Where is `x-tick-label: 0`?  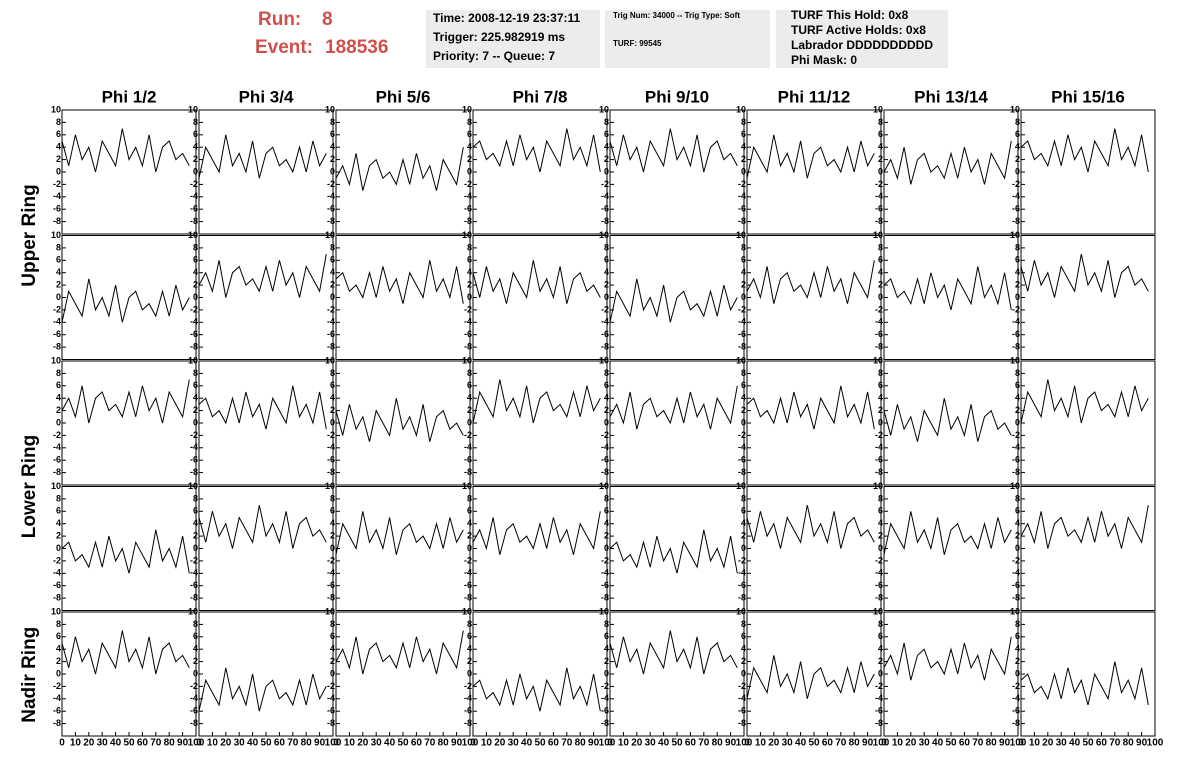 x-tick-label: 0 is located at coordinates (336, 743).